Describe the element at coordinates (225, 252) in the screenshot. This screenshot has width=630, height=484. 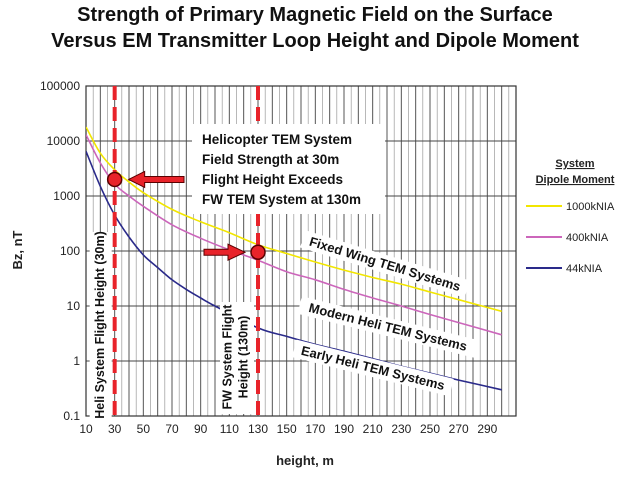
I see `arrow-right-icon` at that location.